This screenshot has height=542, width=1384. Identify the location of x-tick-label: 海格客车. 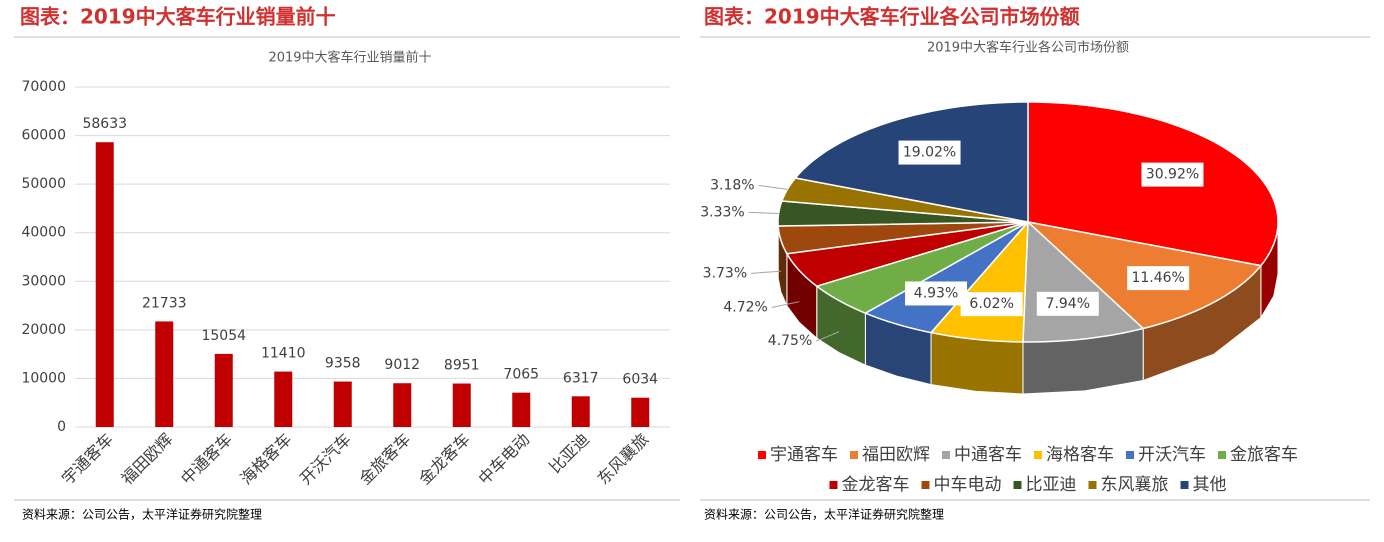
(266, 459).